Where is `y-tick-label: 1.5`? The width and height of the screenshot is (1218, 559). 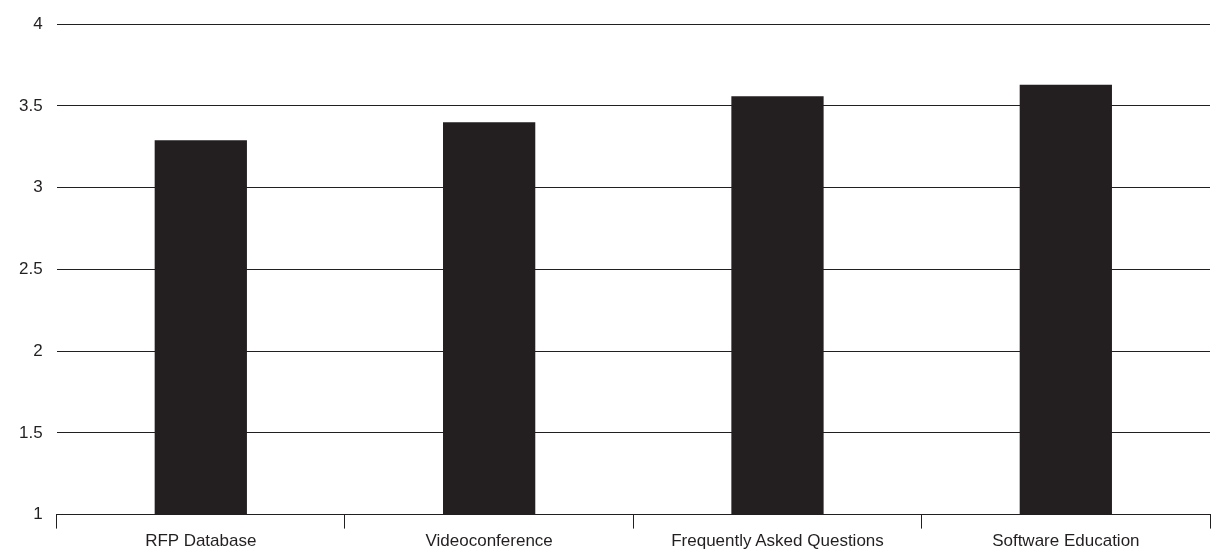 y-tick-label: 1.5 is located at coordinates (30, 432).